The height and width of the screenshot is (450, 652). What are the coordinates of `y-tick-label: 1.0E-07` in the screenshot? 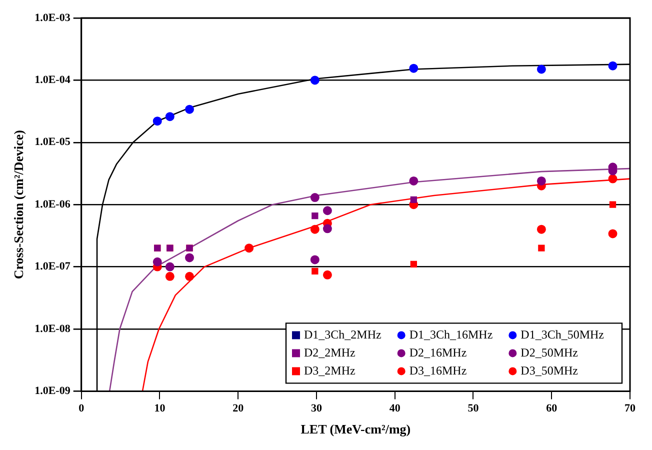 It's located at (52, 266).